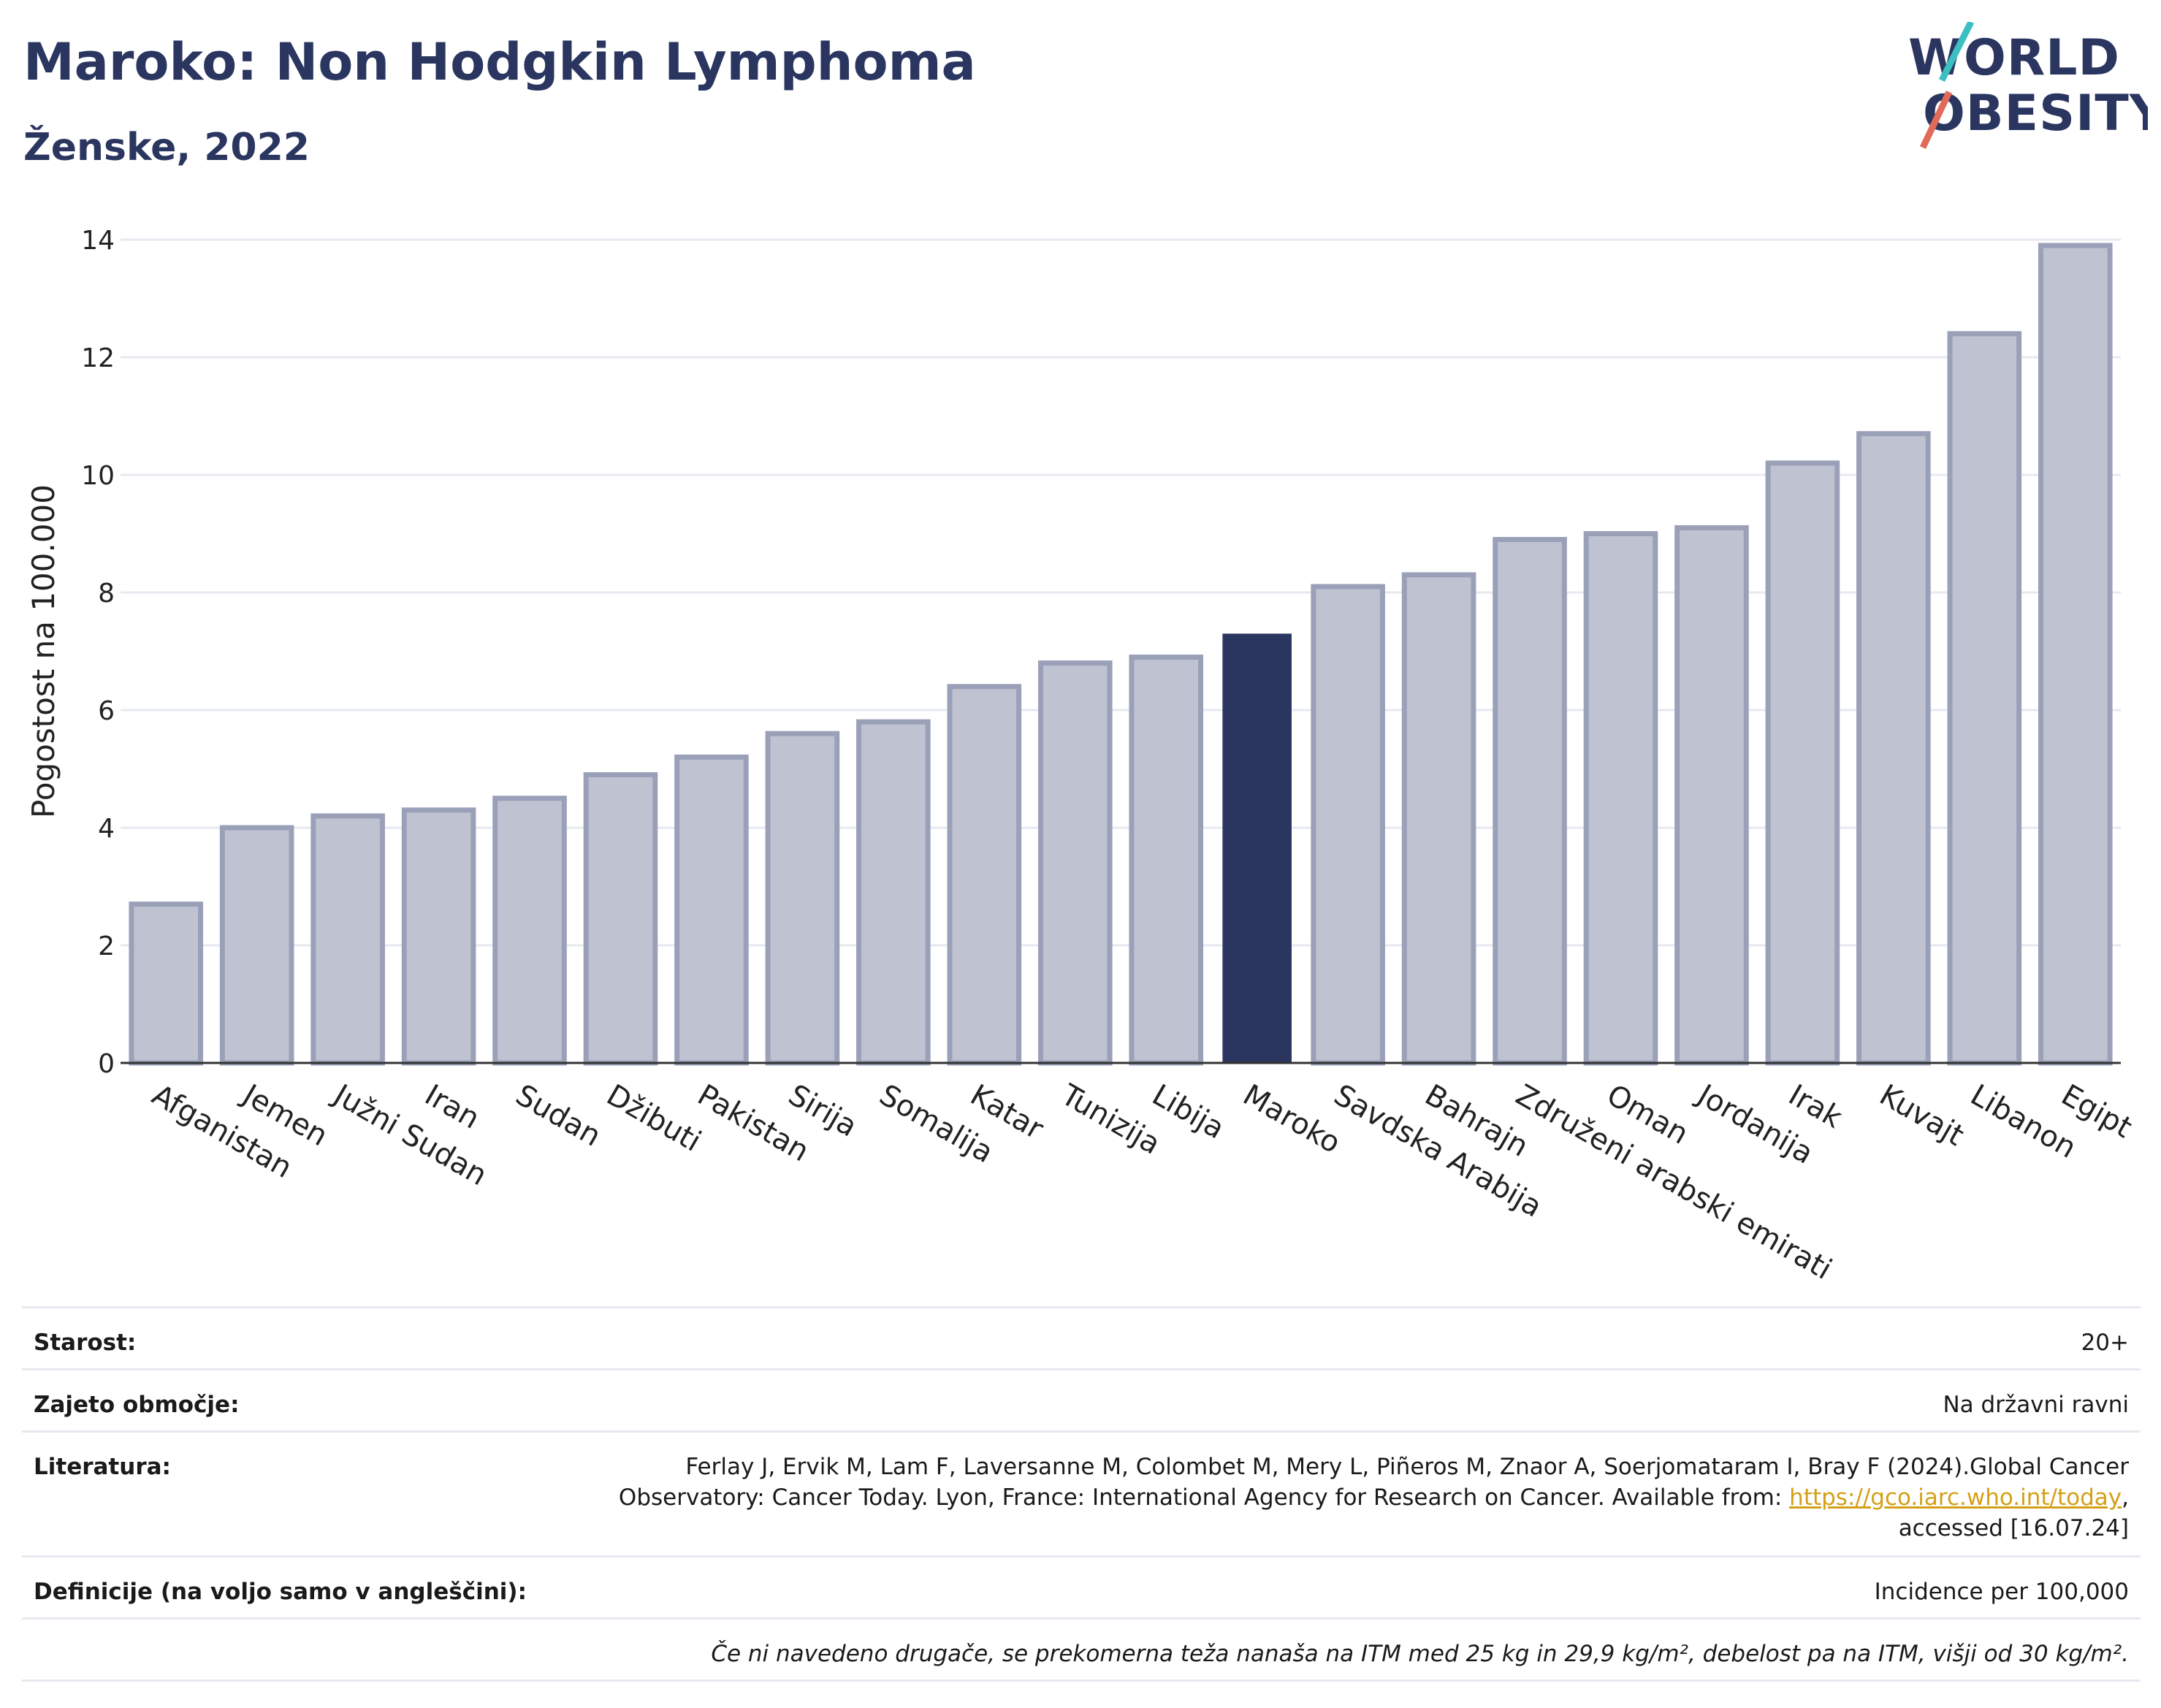 The width and height of the screenshot is (2161, 1708). Describe the element at coordinates (558, 1116) in the screenshot. I see `x-category-label: Sudan` at that location.